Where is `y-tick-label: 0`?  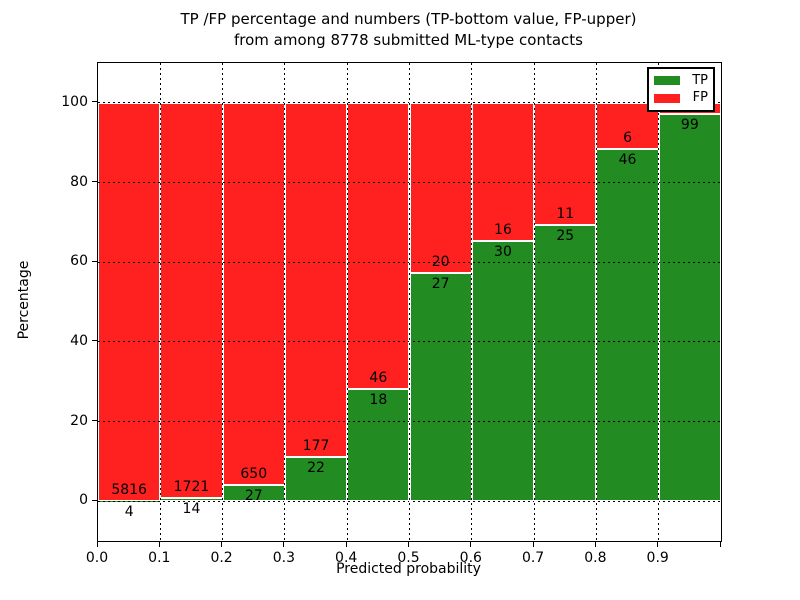 y-tick-label: 0 is located at coordinates (83, 500).